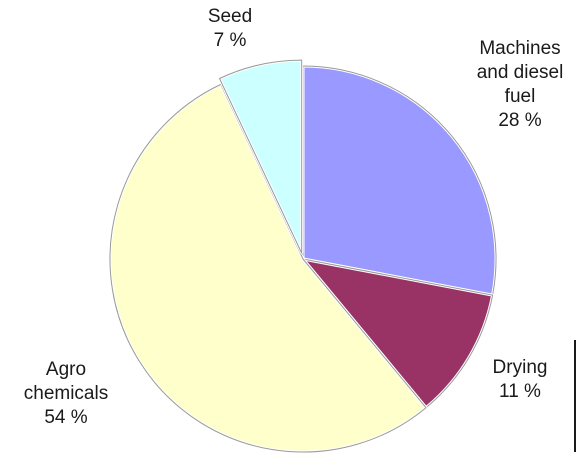  What do you see at coordinates (520, 84) in the screenshot?
I see `pie-label-machines-and-diesel-fuel: Machines and diesel fuel 28 %` at bounding box center [520, 84].